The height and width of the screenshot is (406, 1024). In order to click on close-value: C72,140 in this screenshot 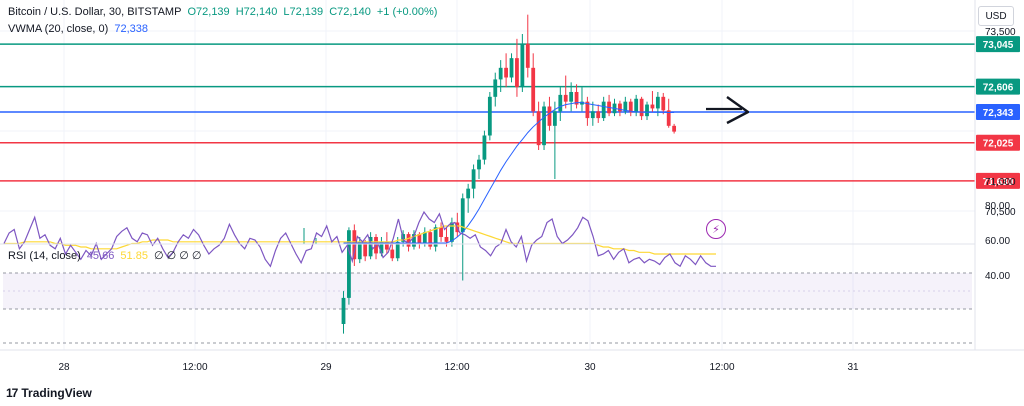, I will do `click(350, 12)`.